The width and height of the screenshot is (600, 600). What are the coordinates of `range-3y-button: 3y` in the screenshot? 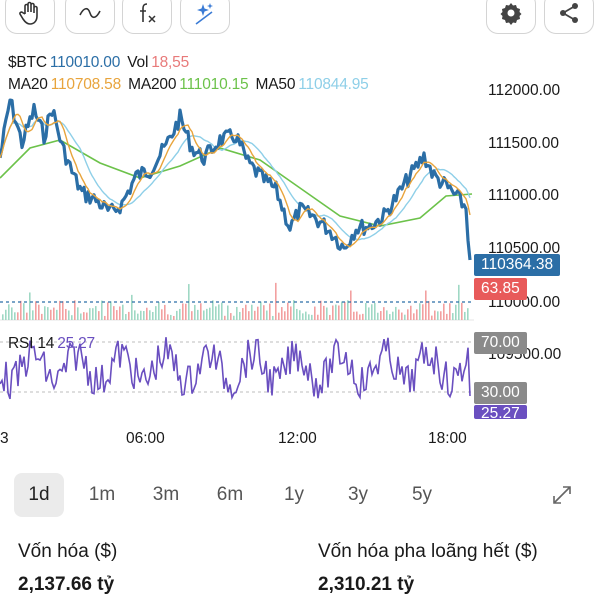 It's located at (358, 494).